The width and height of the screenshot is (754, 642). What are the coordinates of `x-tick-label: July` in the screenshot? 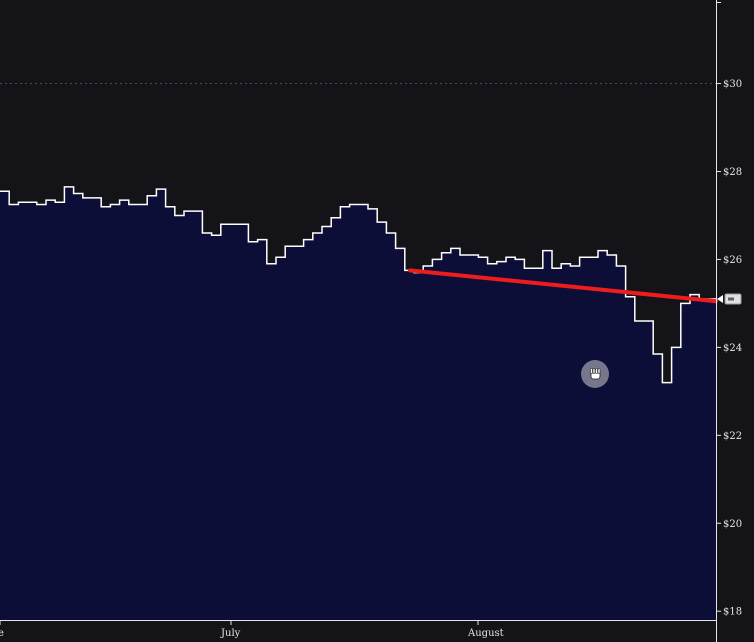 It's located at (230, 633).